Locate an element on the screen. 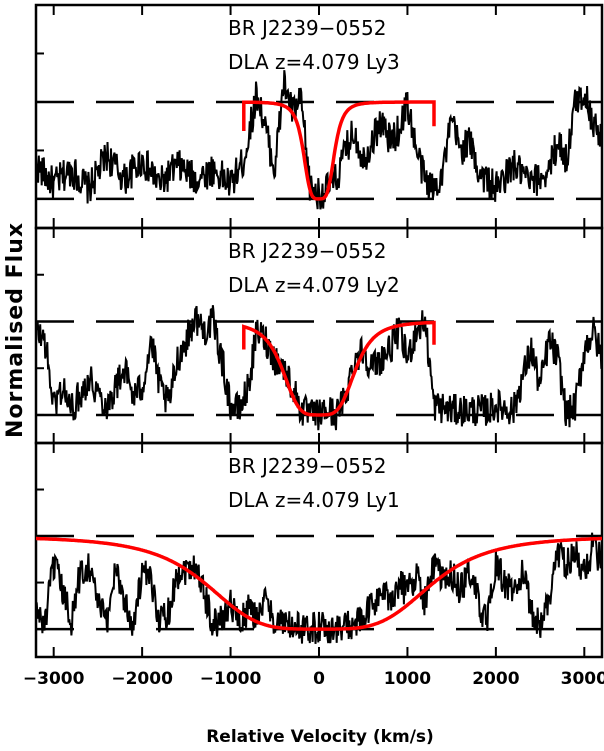  panel-line-label: DLA z=4.079 Ly2 is located at coordinates (314, 285).